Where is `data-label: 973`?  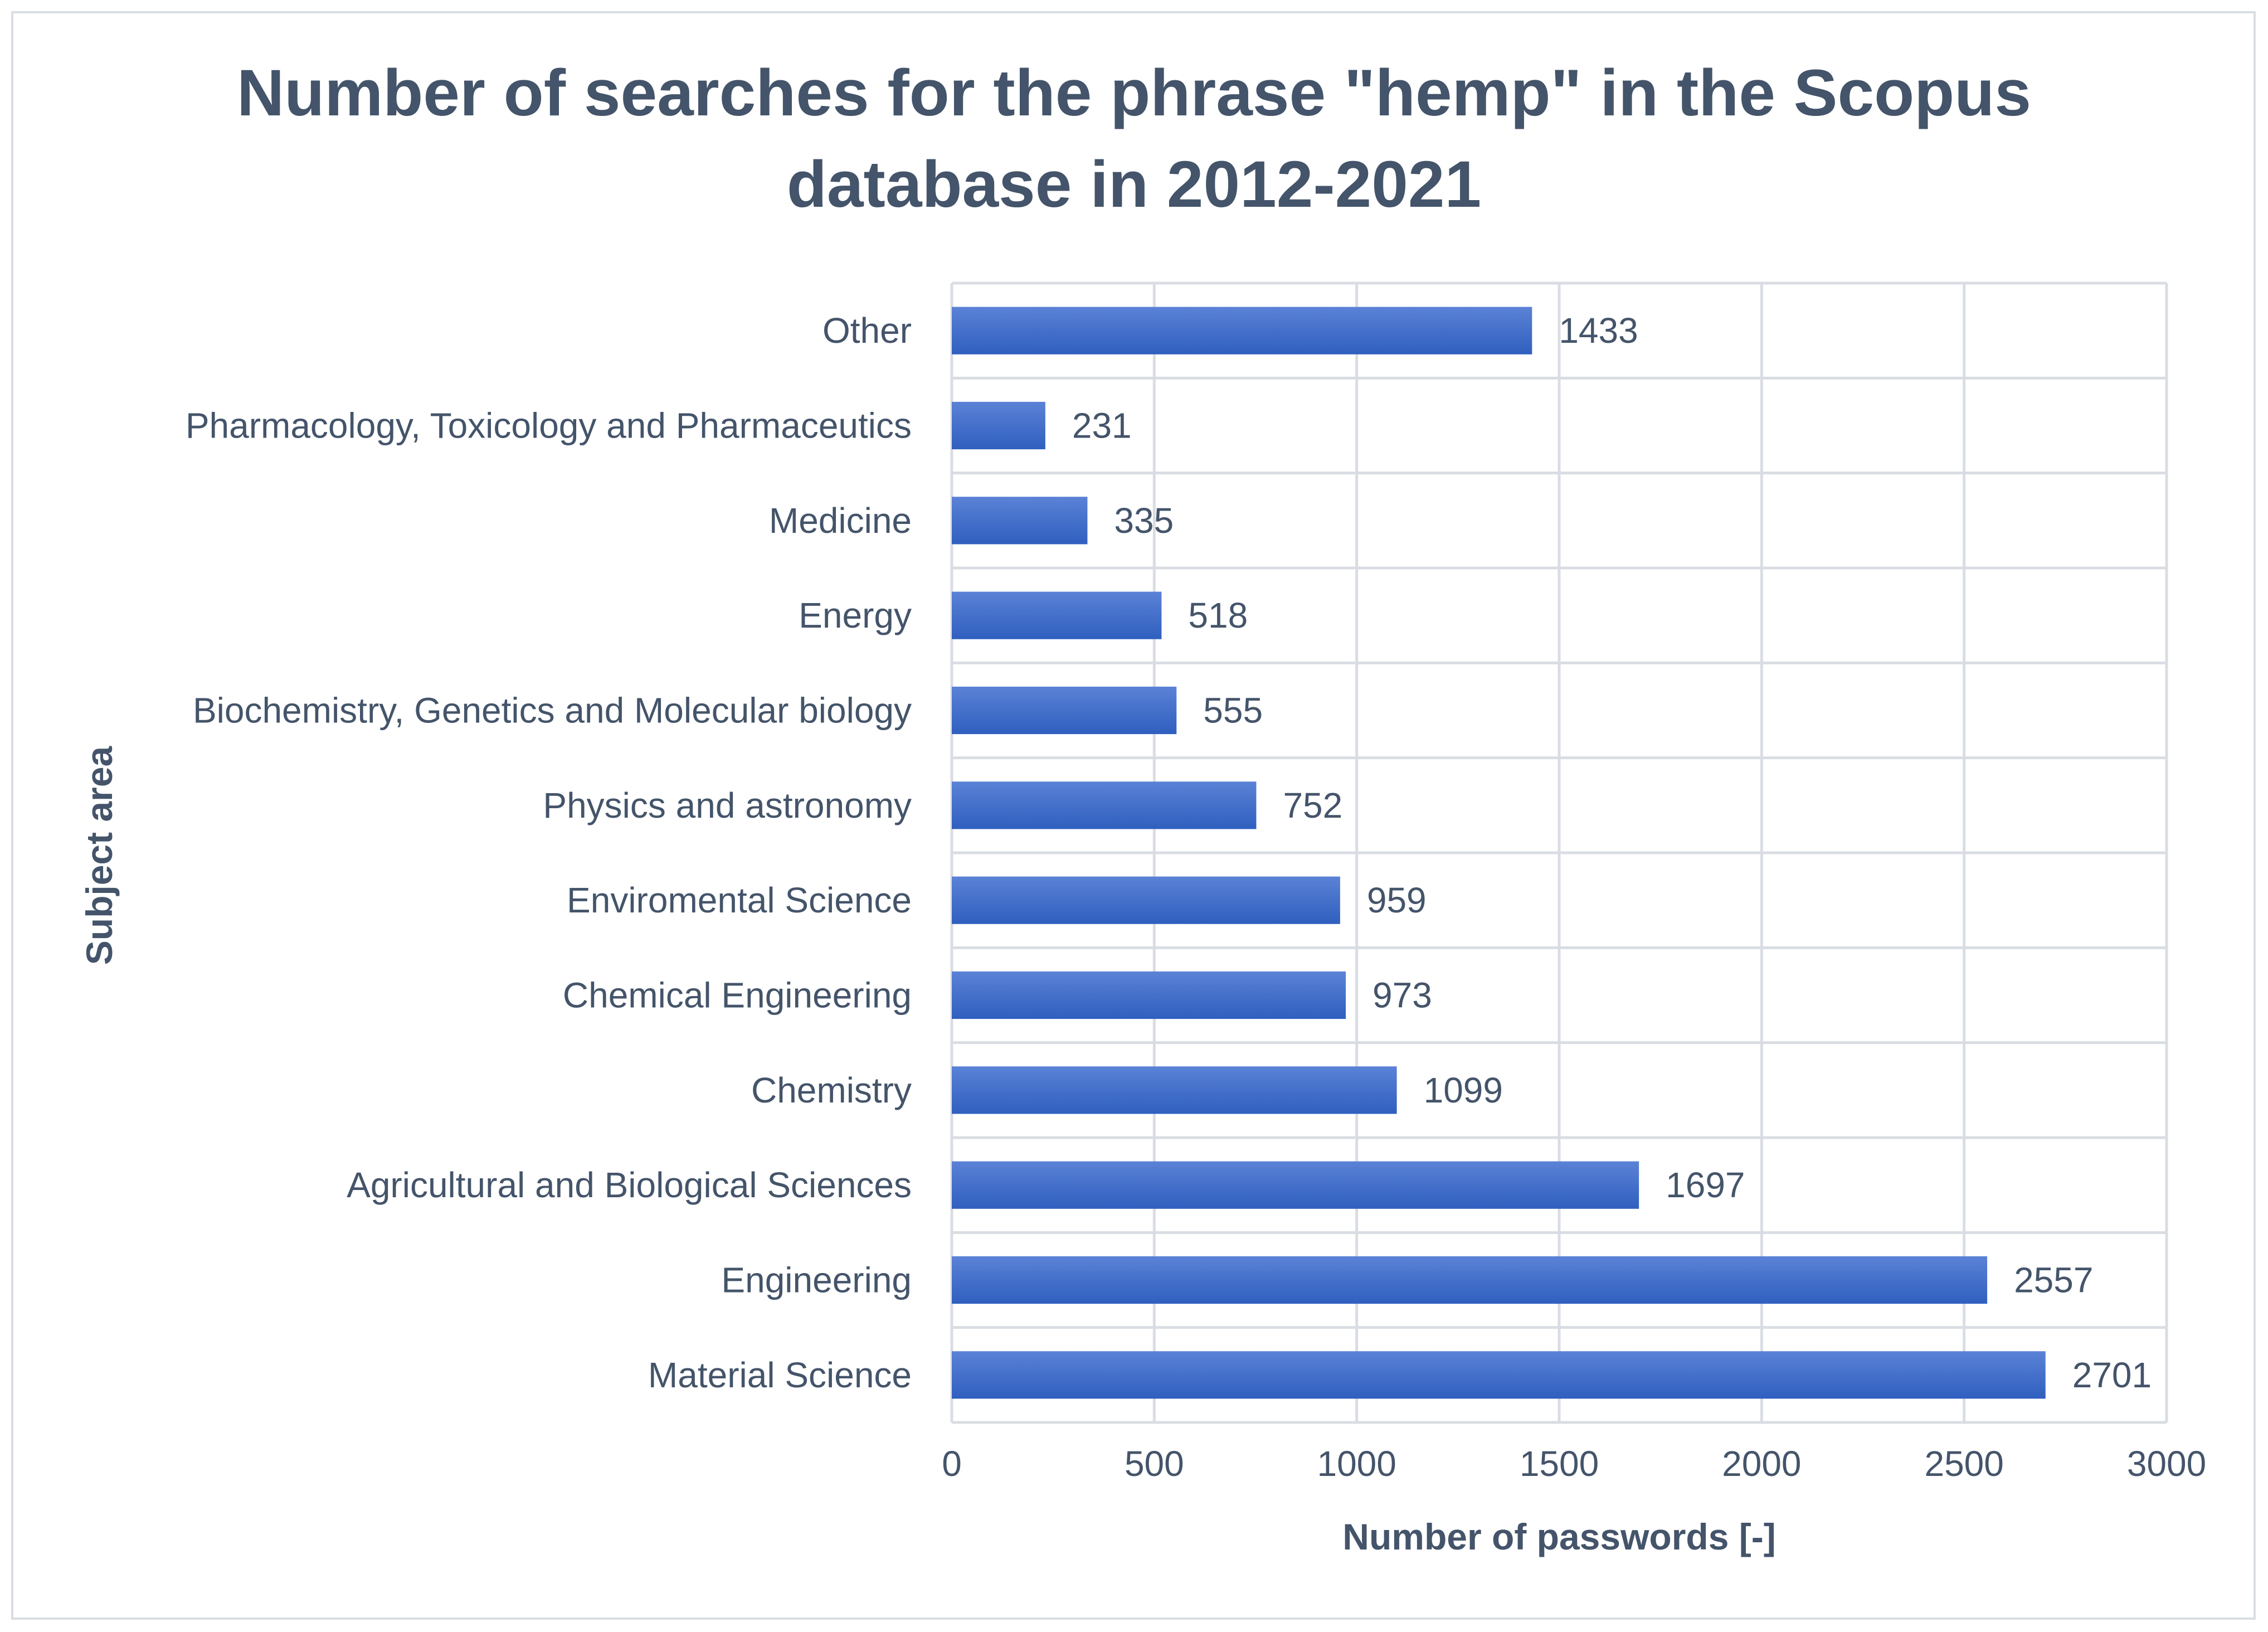
data-label: 973 is located at coordinates (1402, 995).